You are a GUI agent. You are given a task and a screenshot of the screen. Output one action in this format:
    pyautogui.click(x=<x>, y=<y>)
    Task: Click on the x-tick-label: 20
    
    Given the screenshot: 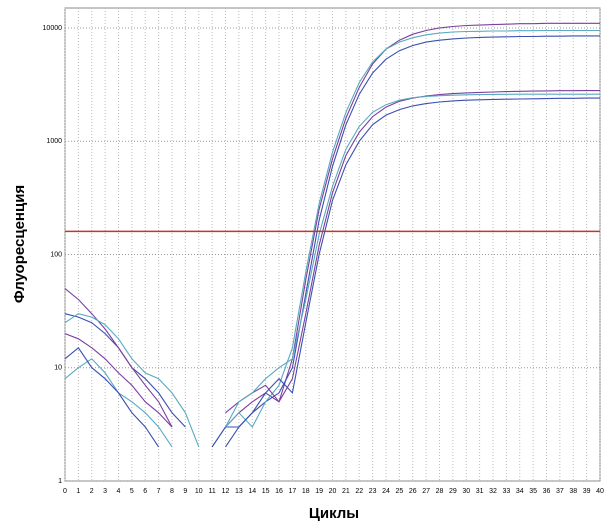 What is the action you would take?
    pyautogui.click(x=333, y=491)
    